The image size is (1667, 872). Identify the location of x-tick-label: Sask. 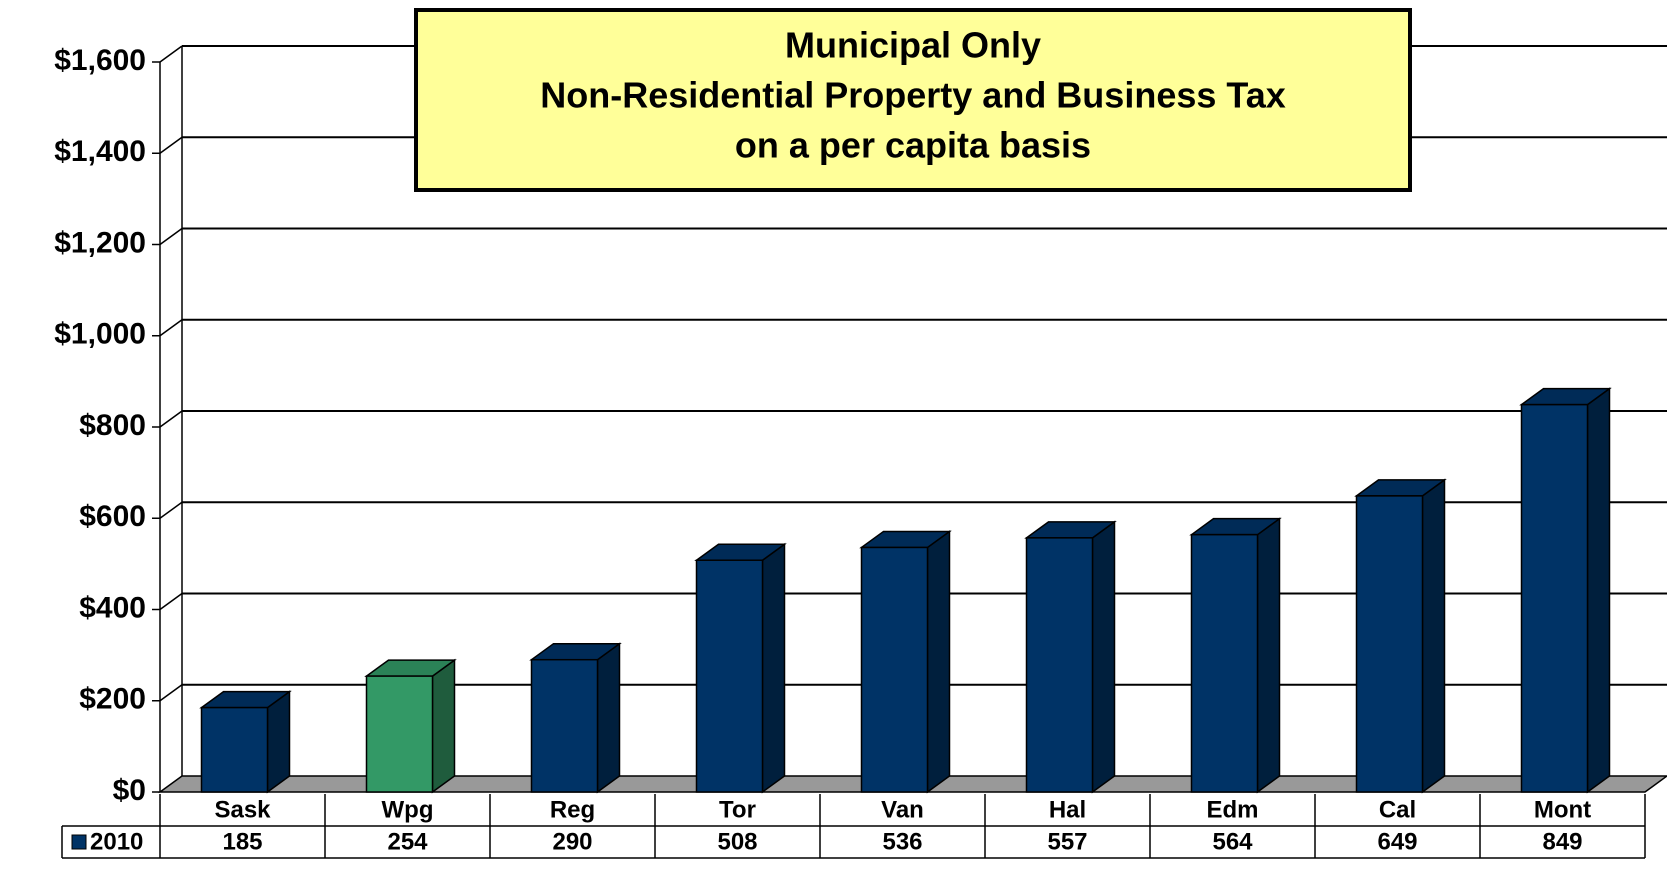
(242, 809).